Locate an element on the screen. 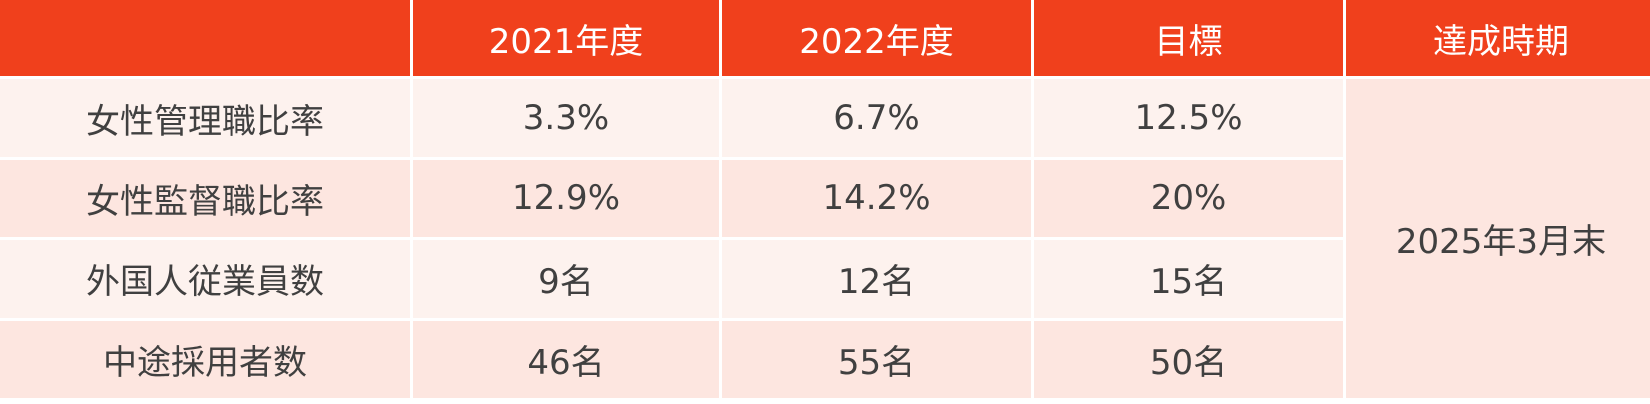 The height and width of the screenshot is (404, 1650). header-cell: 目標 is located at coordinates (1188, 38).